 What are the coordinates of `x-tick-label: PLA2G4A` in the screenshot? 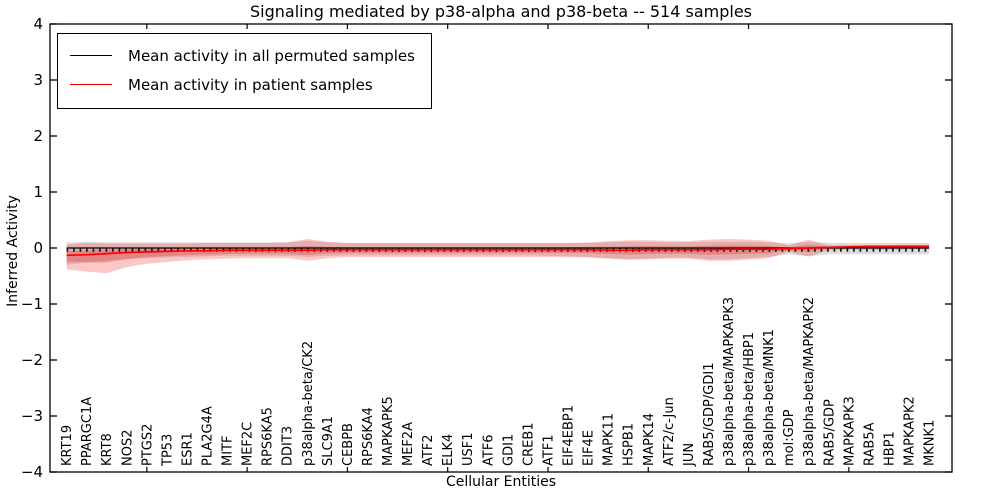 It's located at (208, 436).